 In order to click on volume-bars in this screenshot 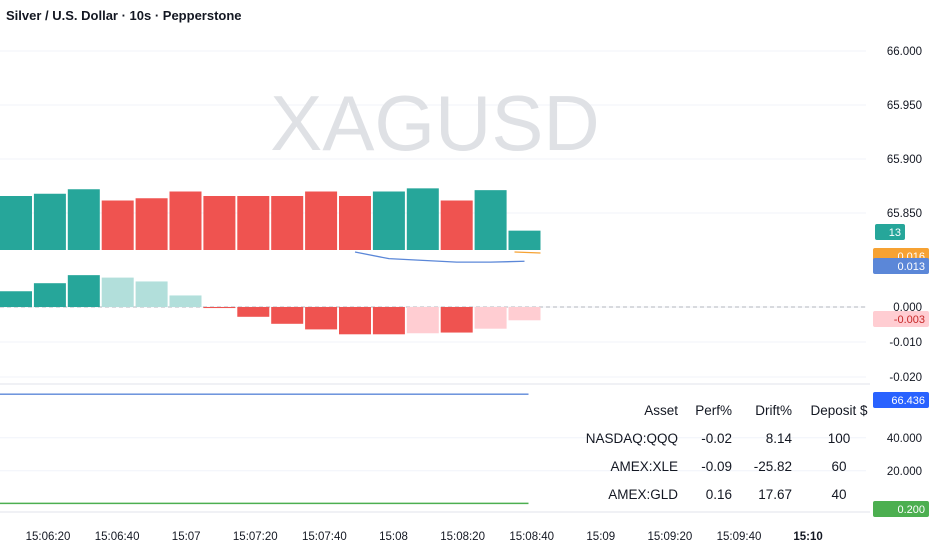, I will do `click(270, 219)`.